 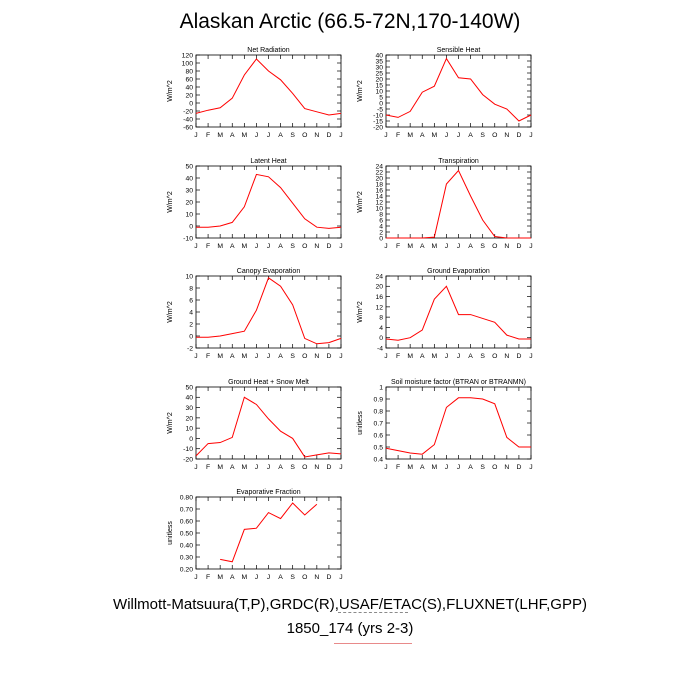 What do you see at coordinates (350, 21) in the screenshot?
I see `page-title: Alaskan Arctic (66.5-72N,170-140W)` at bounding box center [350, 21].